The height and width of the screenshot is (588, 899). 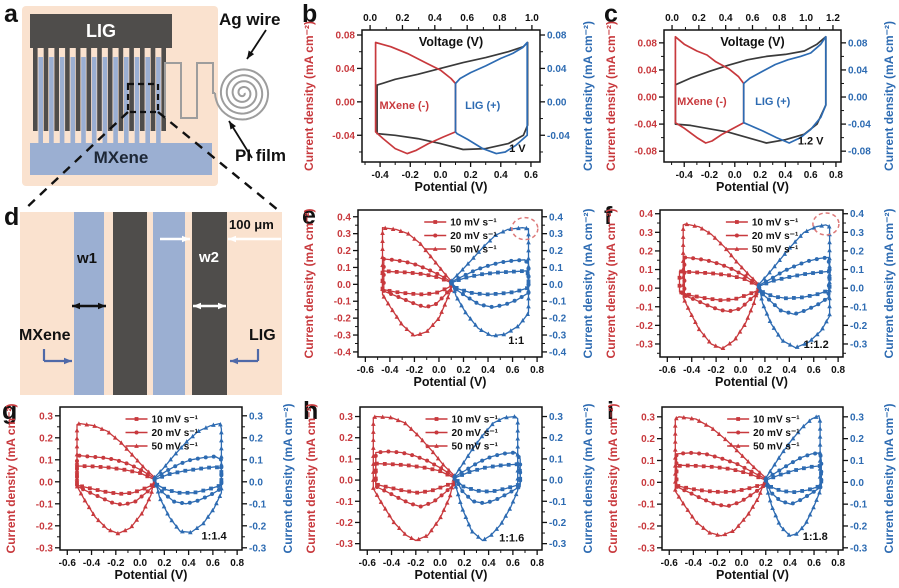 I want to click on zoom-region-box, so click(x=143, y=98).